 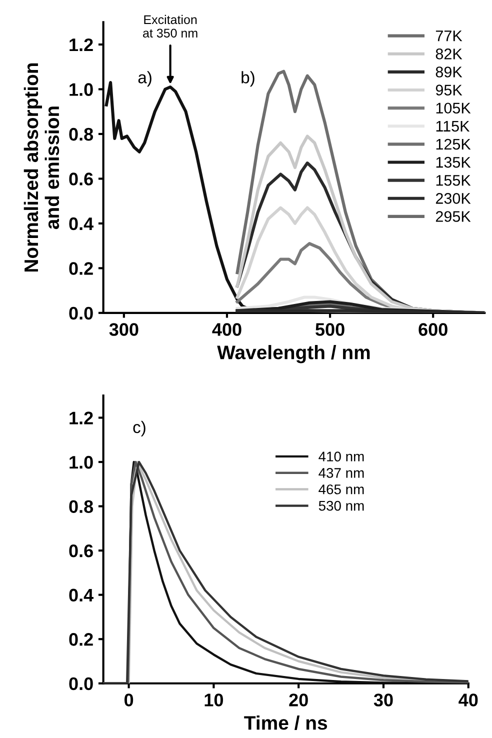 What do you see at coordinates (170, 26) in the screenshot?
I see `annotation: Excitation at 350 nm` at bounding box center [170, 26].